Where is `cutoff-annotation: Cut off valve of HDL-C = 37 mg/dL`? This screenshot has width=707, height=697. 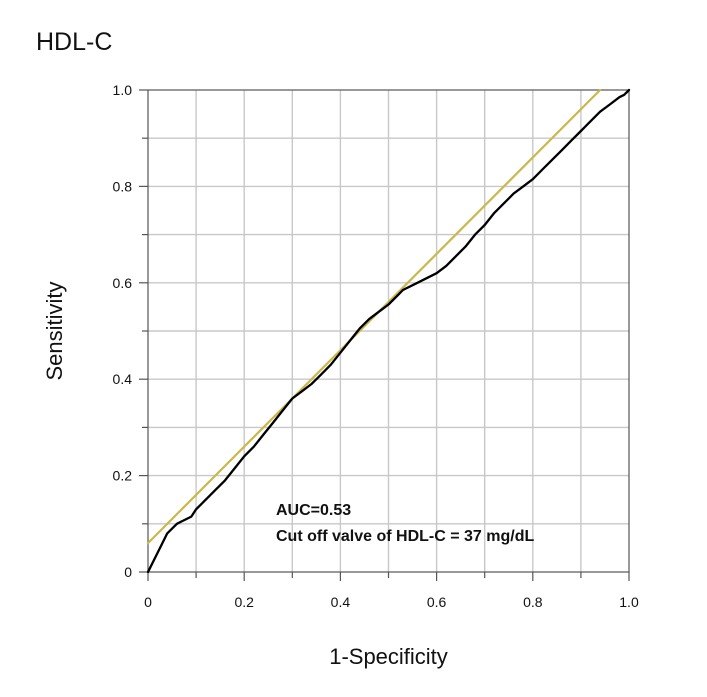
cutoff-annotation: Cut off valve of HDL-C = 37 mg/dL is located at coordinates (405, 536).